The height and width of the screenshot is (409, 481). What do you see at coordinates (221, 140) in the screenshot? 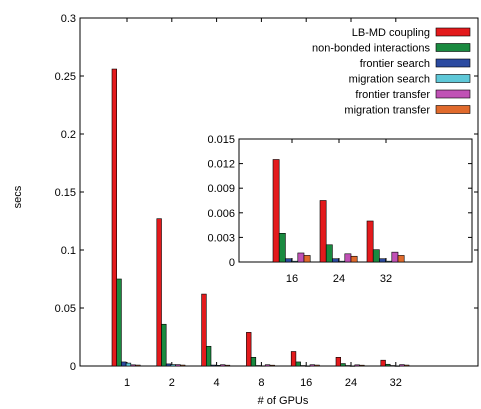
I see `y-tick-label: 0.015` at bounding box center [221, 140].